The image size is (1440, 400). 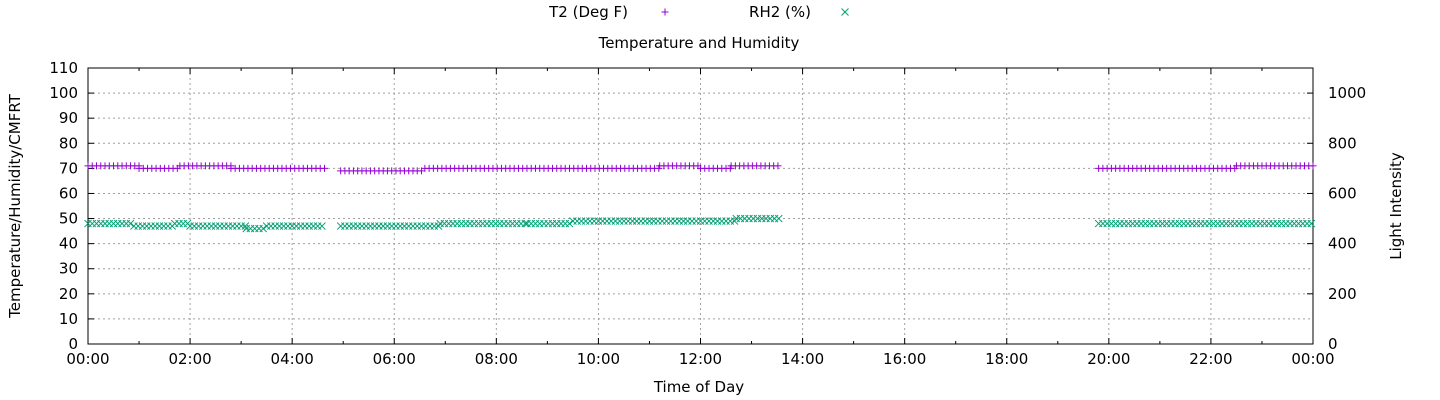 I want to click on x-tick-label: 16:00, so click(x=904, y=359).